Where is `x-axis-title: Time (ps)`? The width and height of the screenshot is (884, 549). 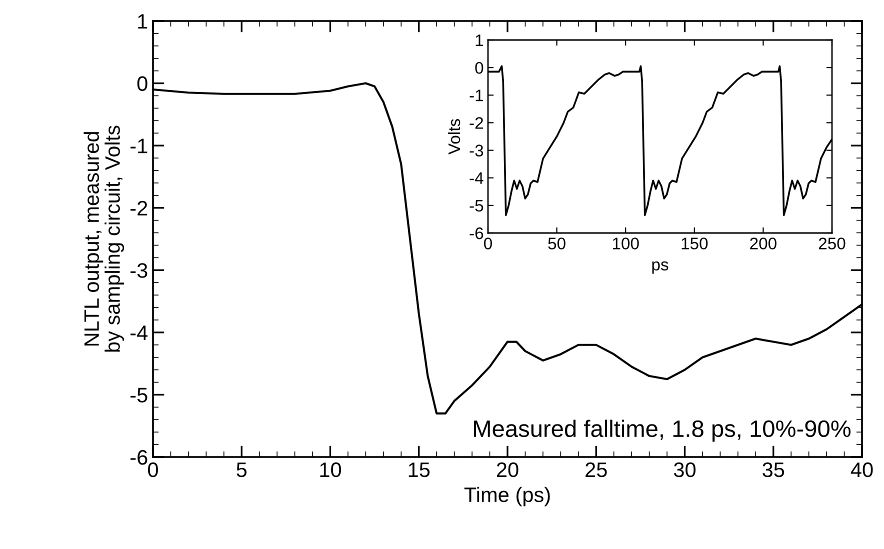
x-axis-title: Time (ps) is located at coordinates (507, 496).